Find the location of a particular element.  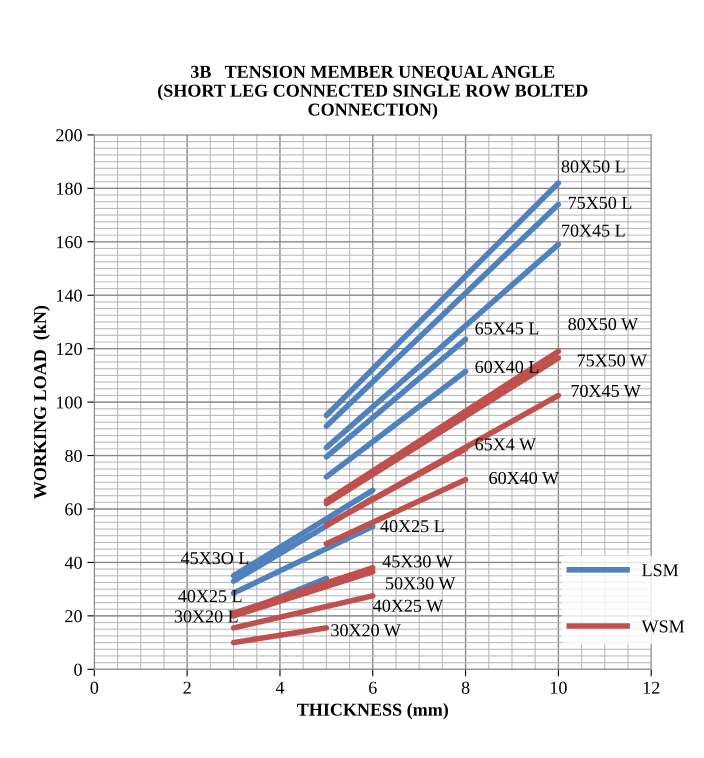

x-tick-label: 8 is located at coordinates (466, 688).